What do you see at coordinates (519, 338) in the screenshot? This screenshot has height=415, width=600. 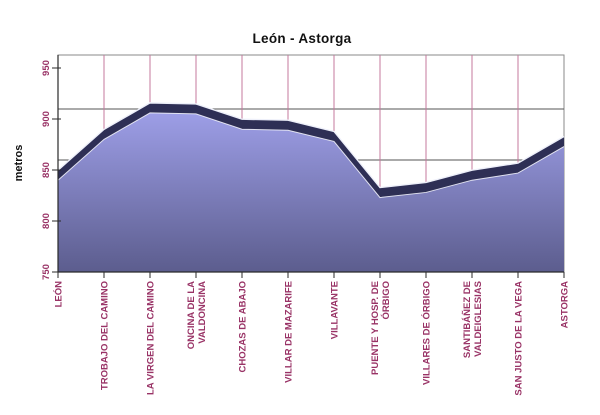 I see `x-category-label: SAN JUSTO DE LA VEGA` at bounding box center [519, 338].